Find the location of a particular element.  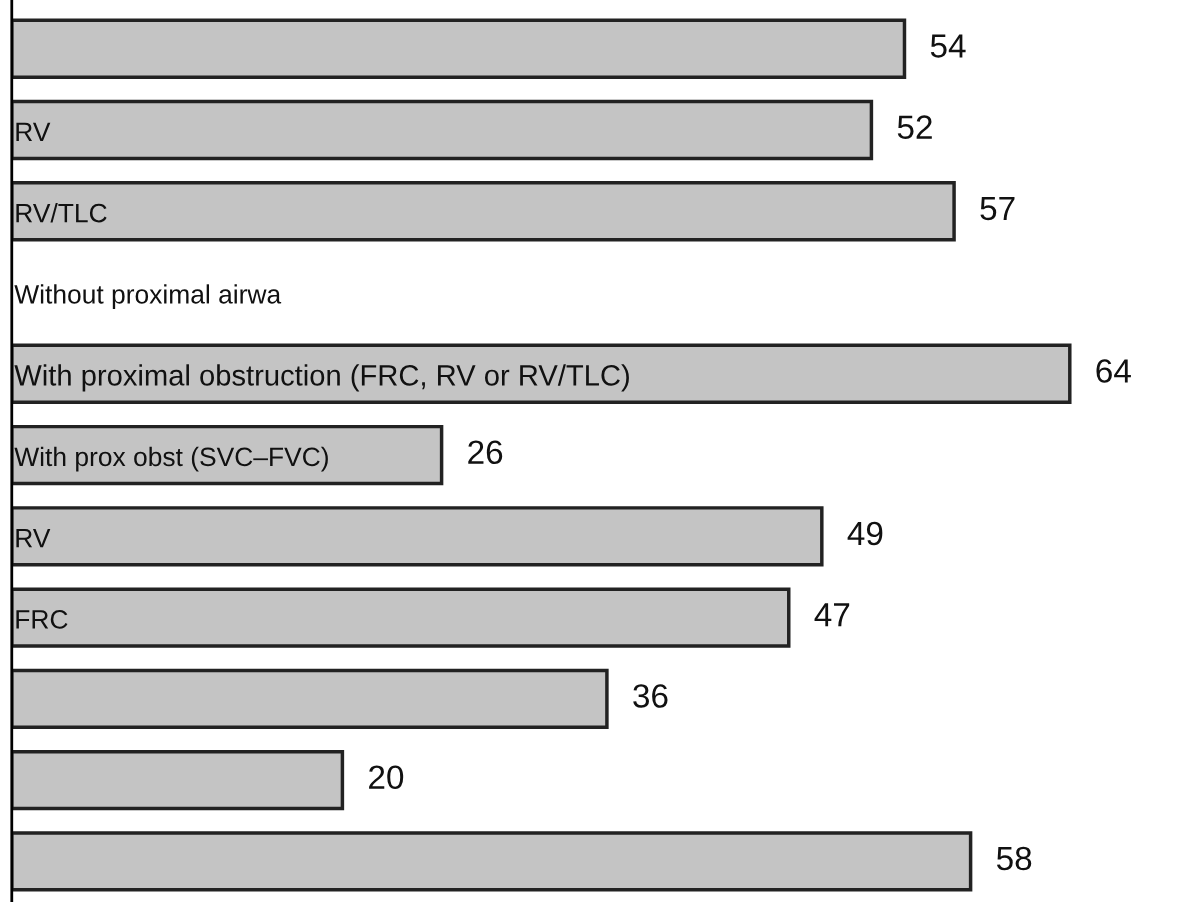

data-label: 36 is located at coordinates (650, 696).